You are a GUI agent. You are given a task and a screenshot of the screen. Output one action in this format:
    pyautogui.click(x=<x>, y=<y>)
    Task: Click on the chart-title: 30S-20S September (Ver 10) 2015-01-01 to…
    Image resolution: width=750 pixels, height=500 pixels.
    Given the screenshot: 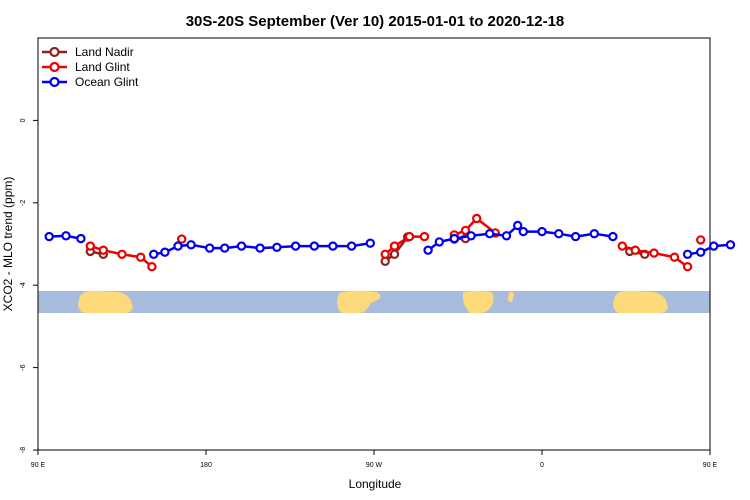 What is the action you would take?
    pyautogui.click(x=375, y=21)
    